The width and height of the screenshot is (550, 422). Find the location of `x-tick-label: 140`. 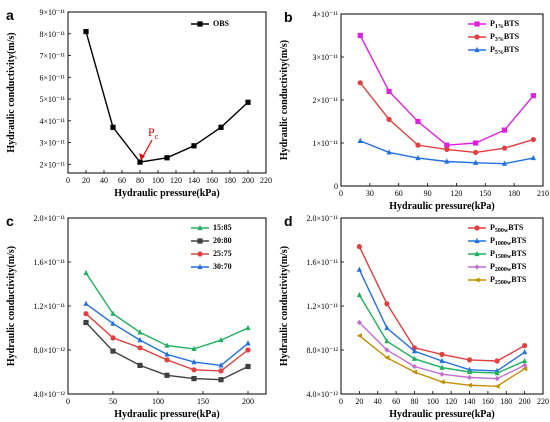

x-tick-label: 140 is located at coordinates (470, 401).